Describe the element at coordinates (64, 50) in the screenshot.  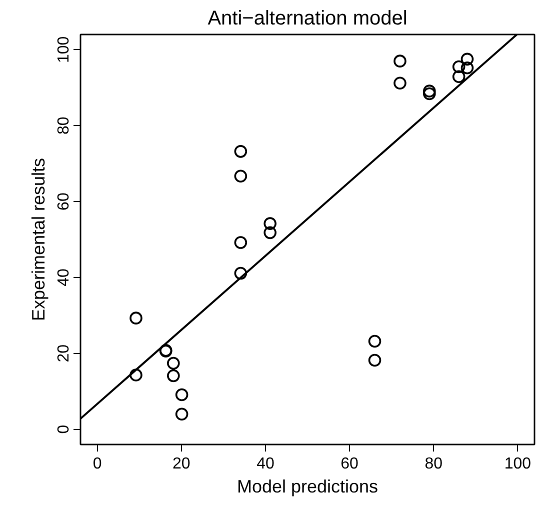
I see `y-tick-label: 100` at that location.